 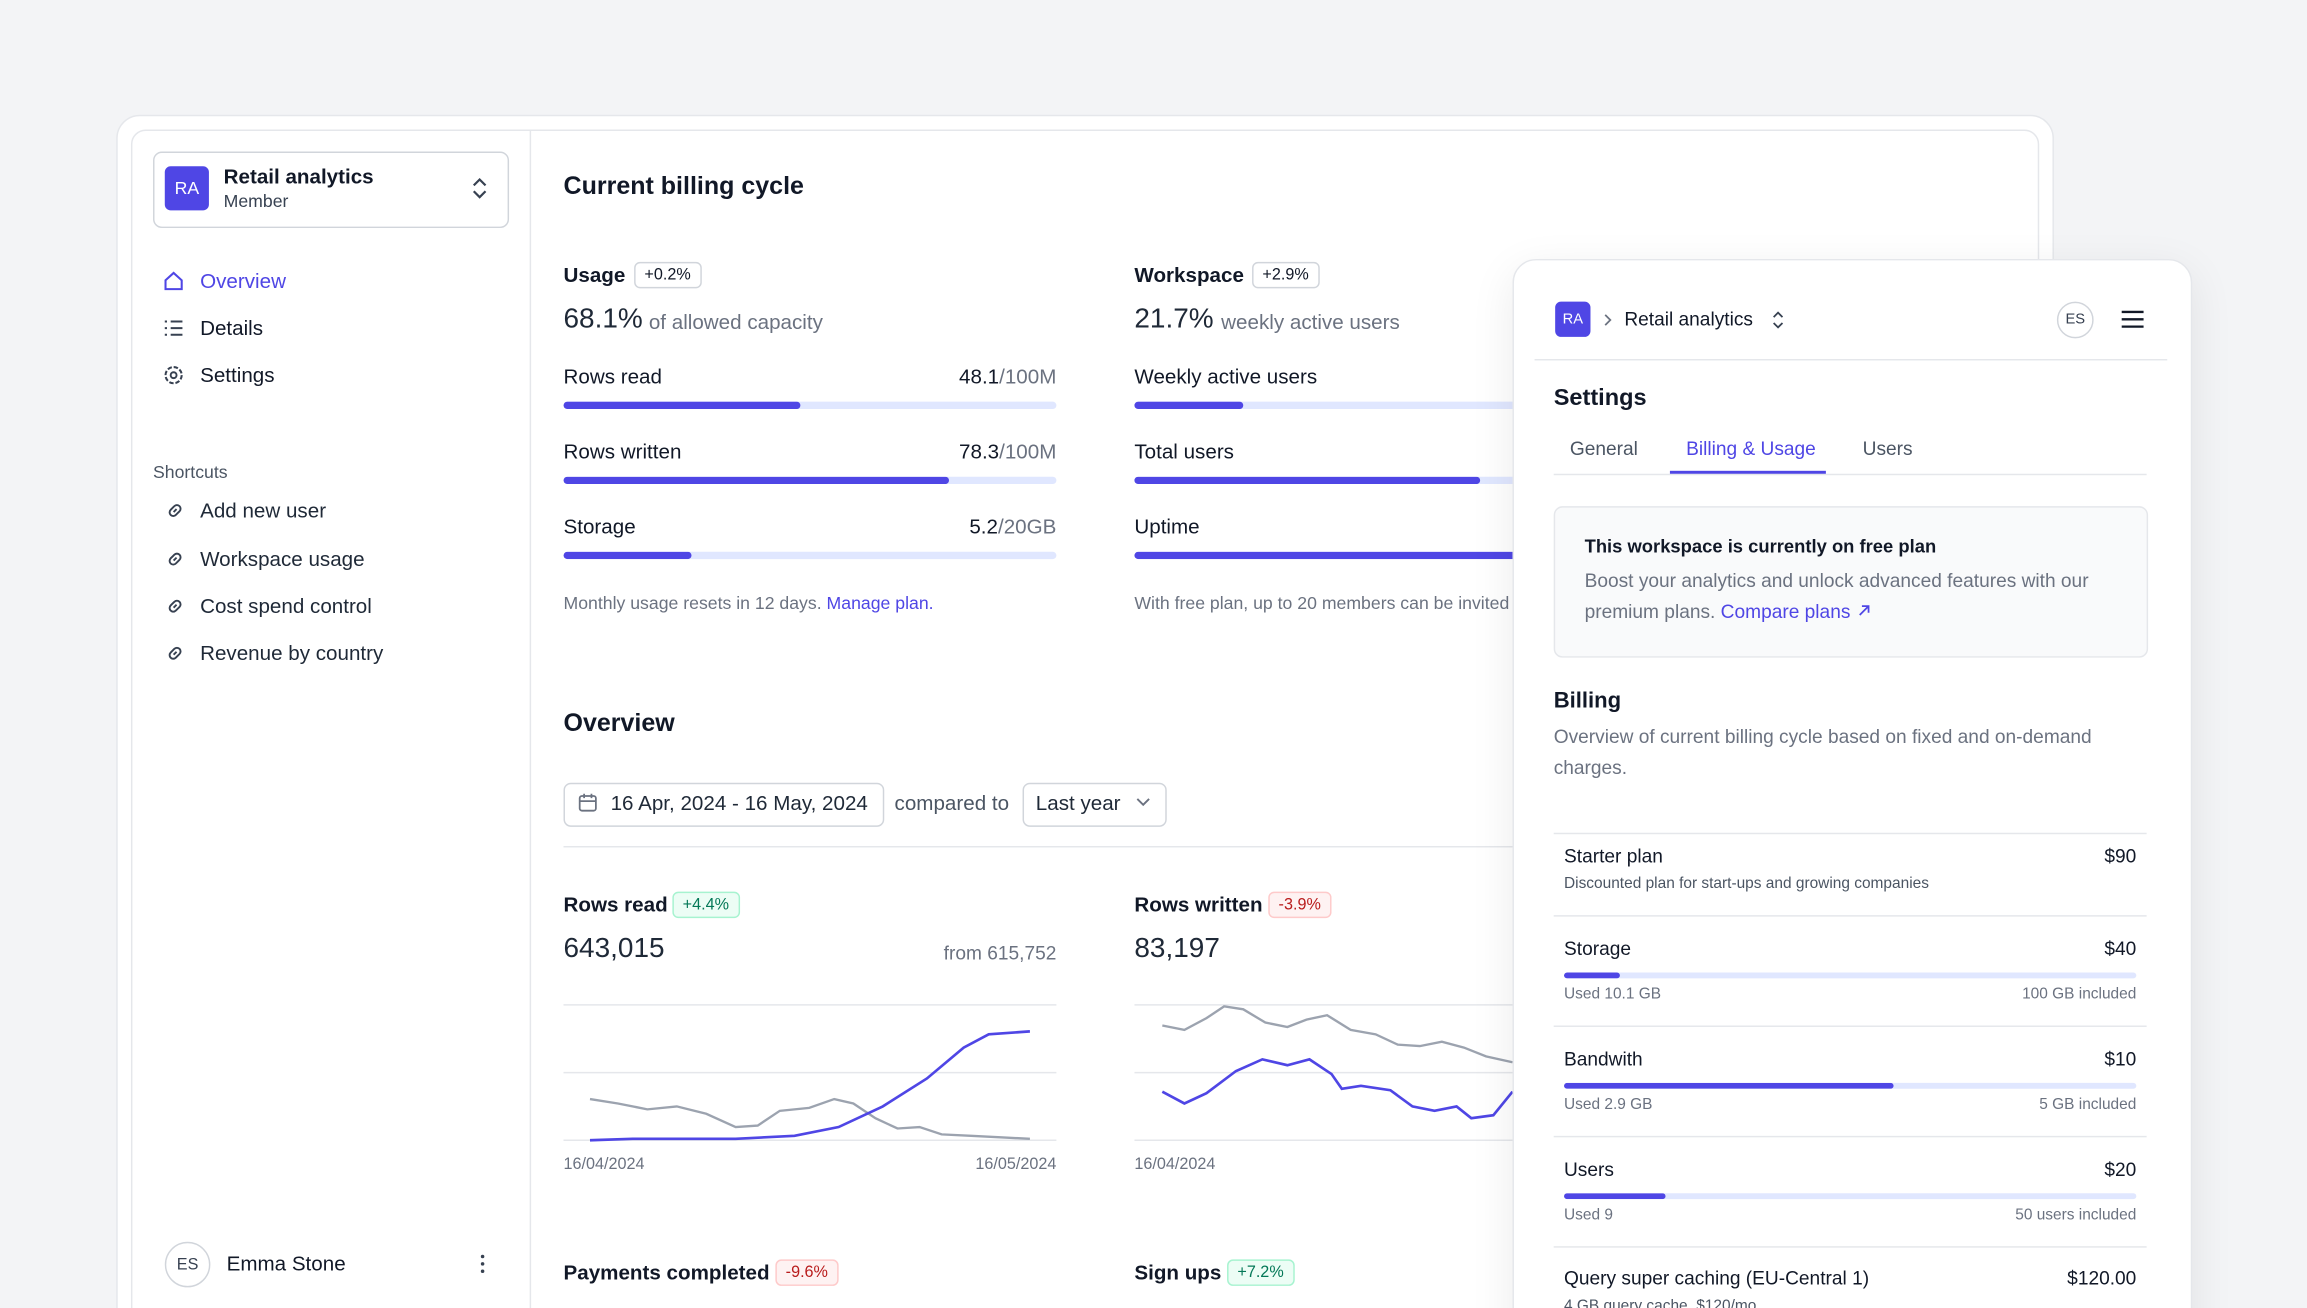 What do you see at coordinates (1716, 1278) in the screenshot?
I see `billing-item-name: Query super caching (EU-Central 1)` at bounding box center [1716, 1278].